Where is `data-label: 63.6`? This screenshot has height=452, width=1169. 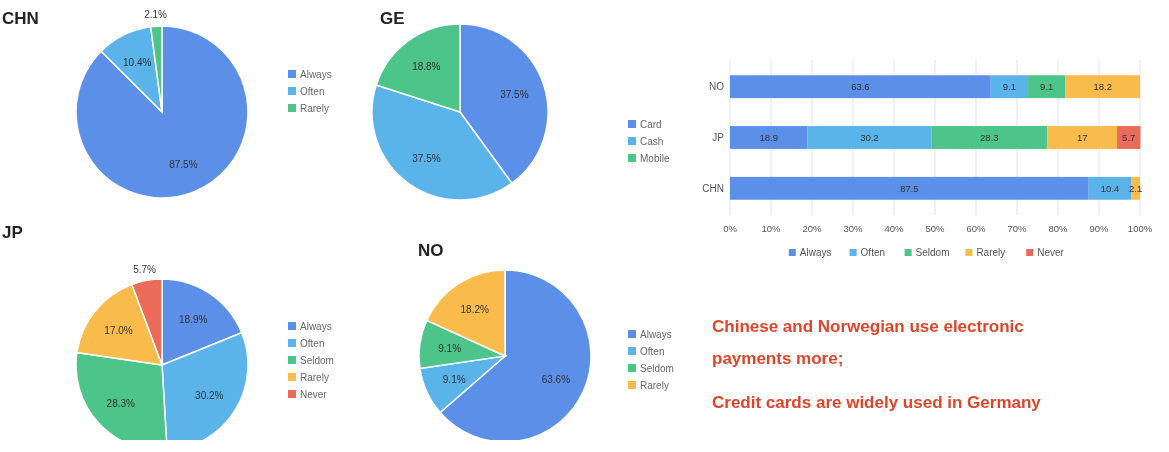 data-label: 63.6 is located at coordinates (860, 87).